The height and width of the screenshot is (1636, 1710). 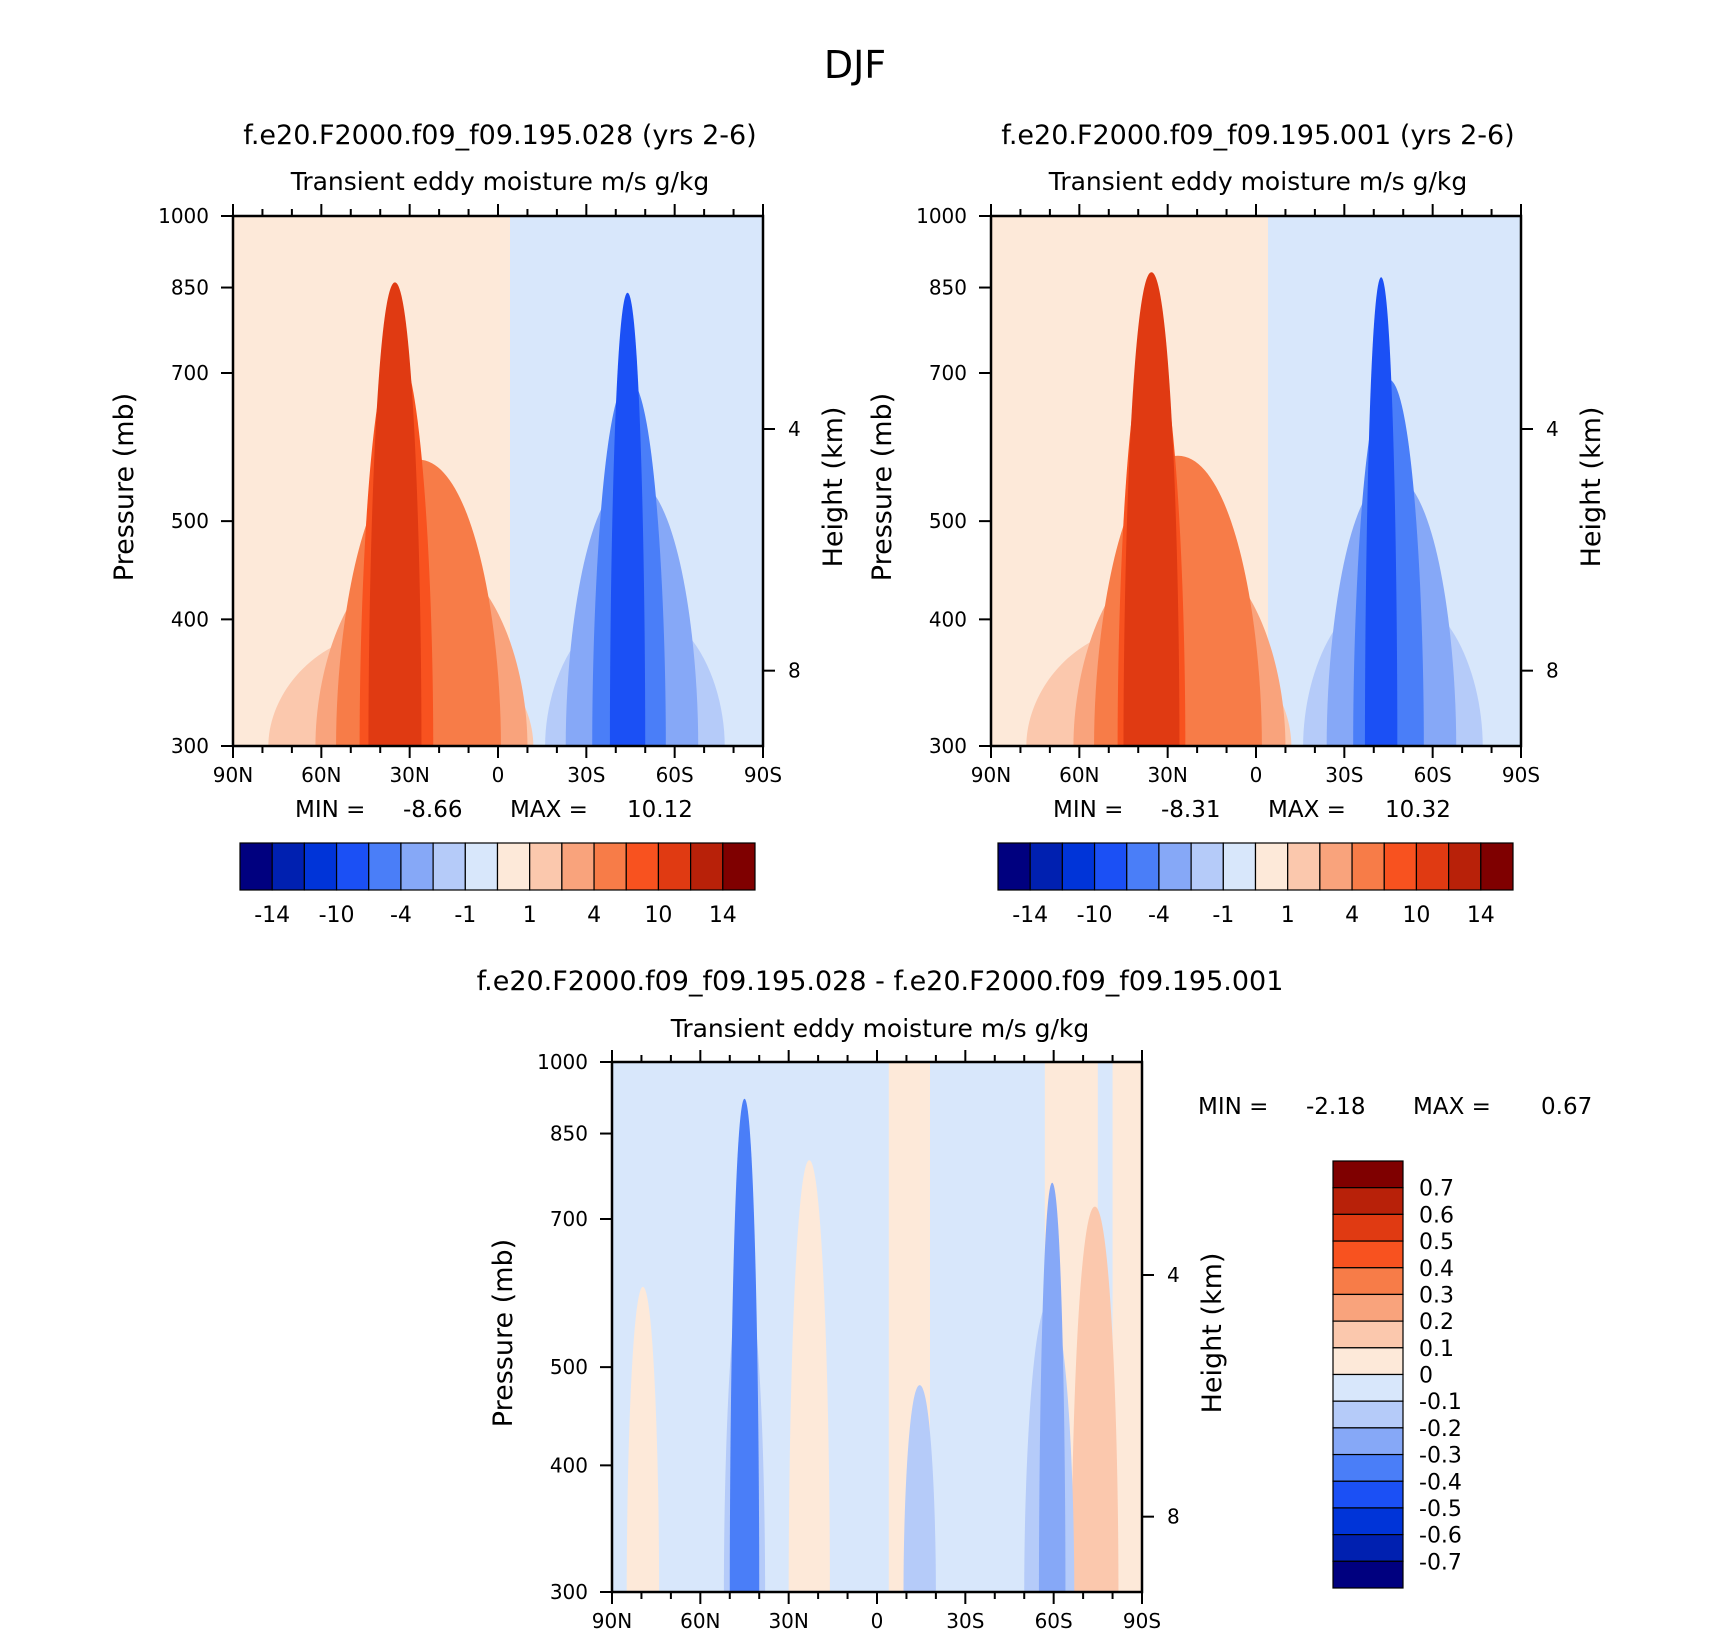 I want to click on colorbar-label: 1, so click(x=1288, y=915).